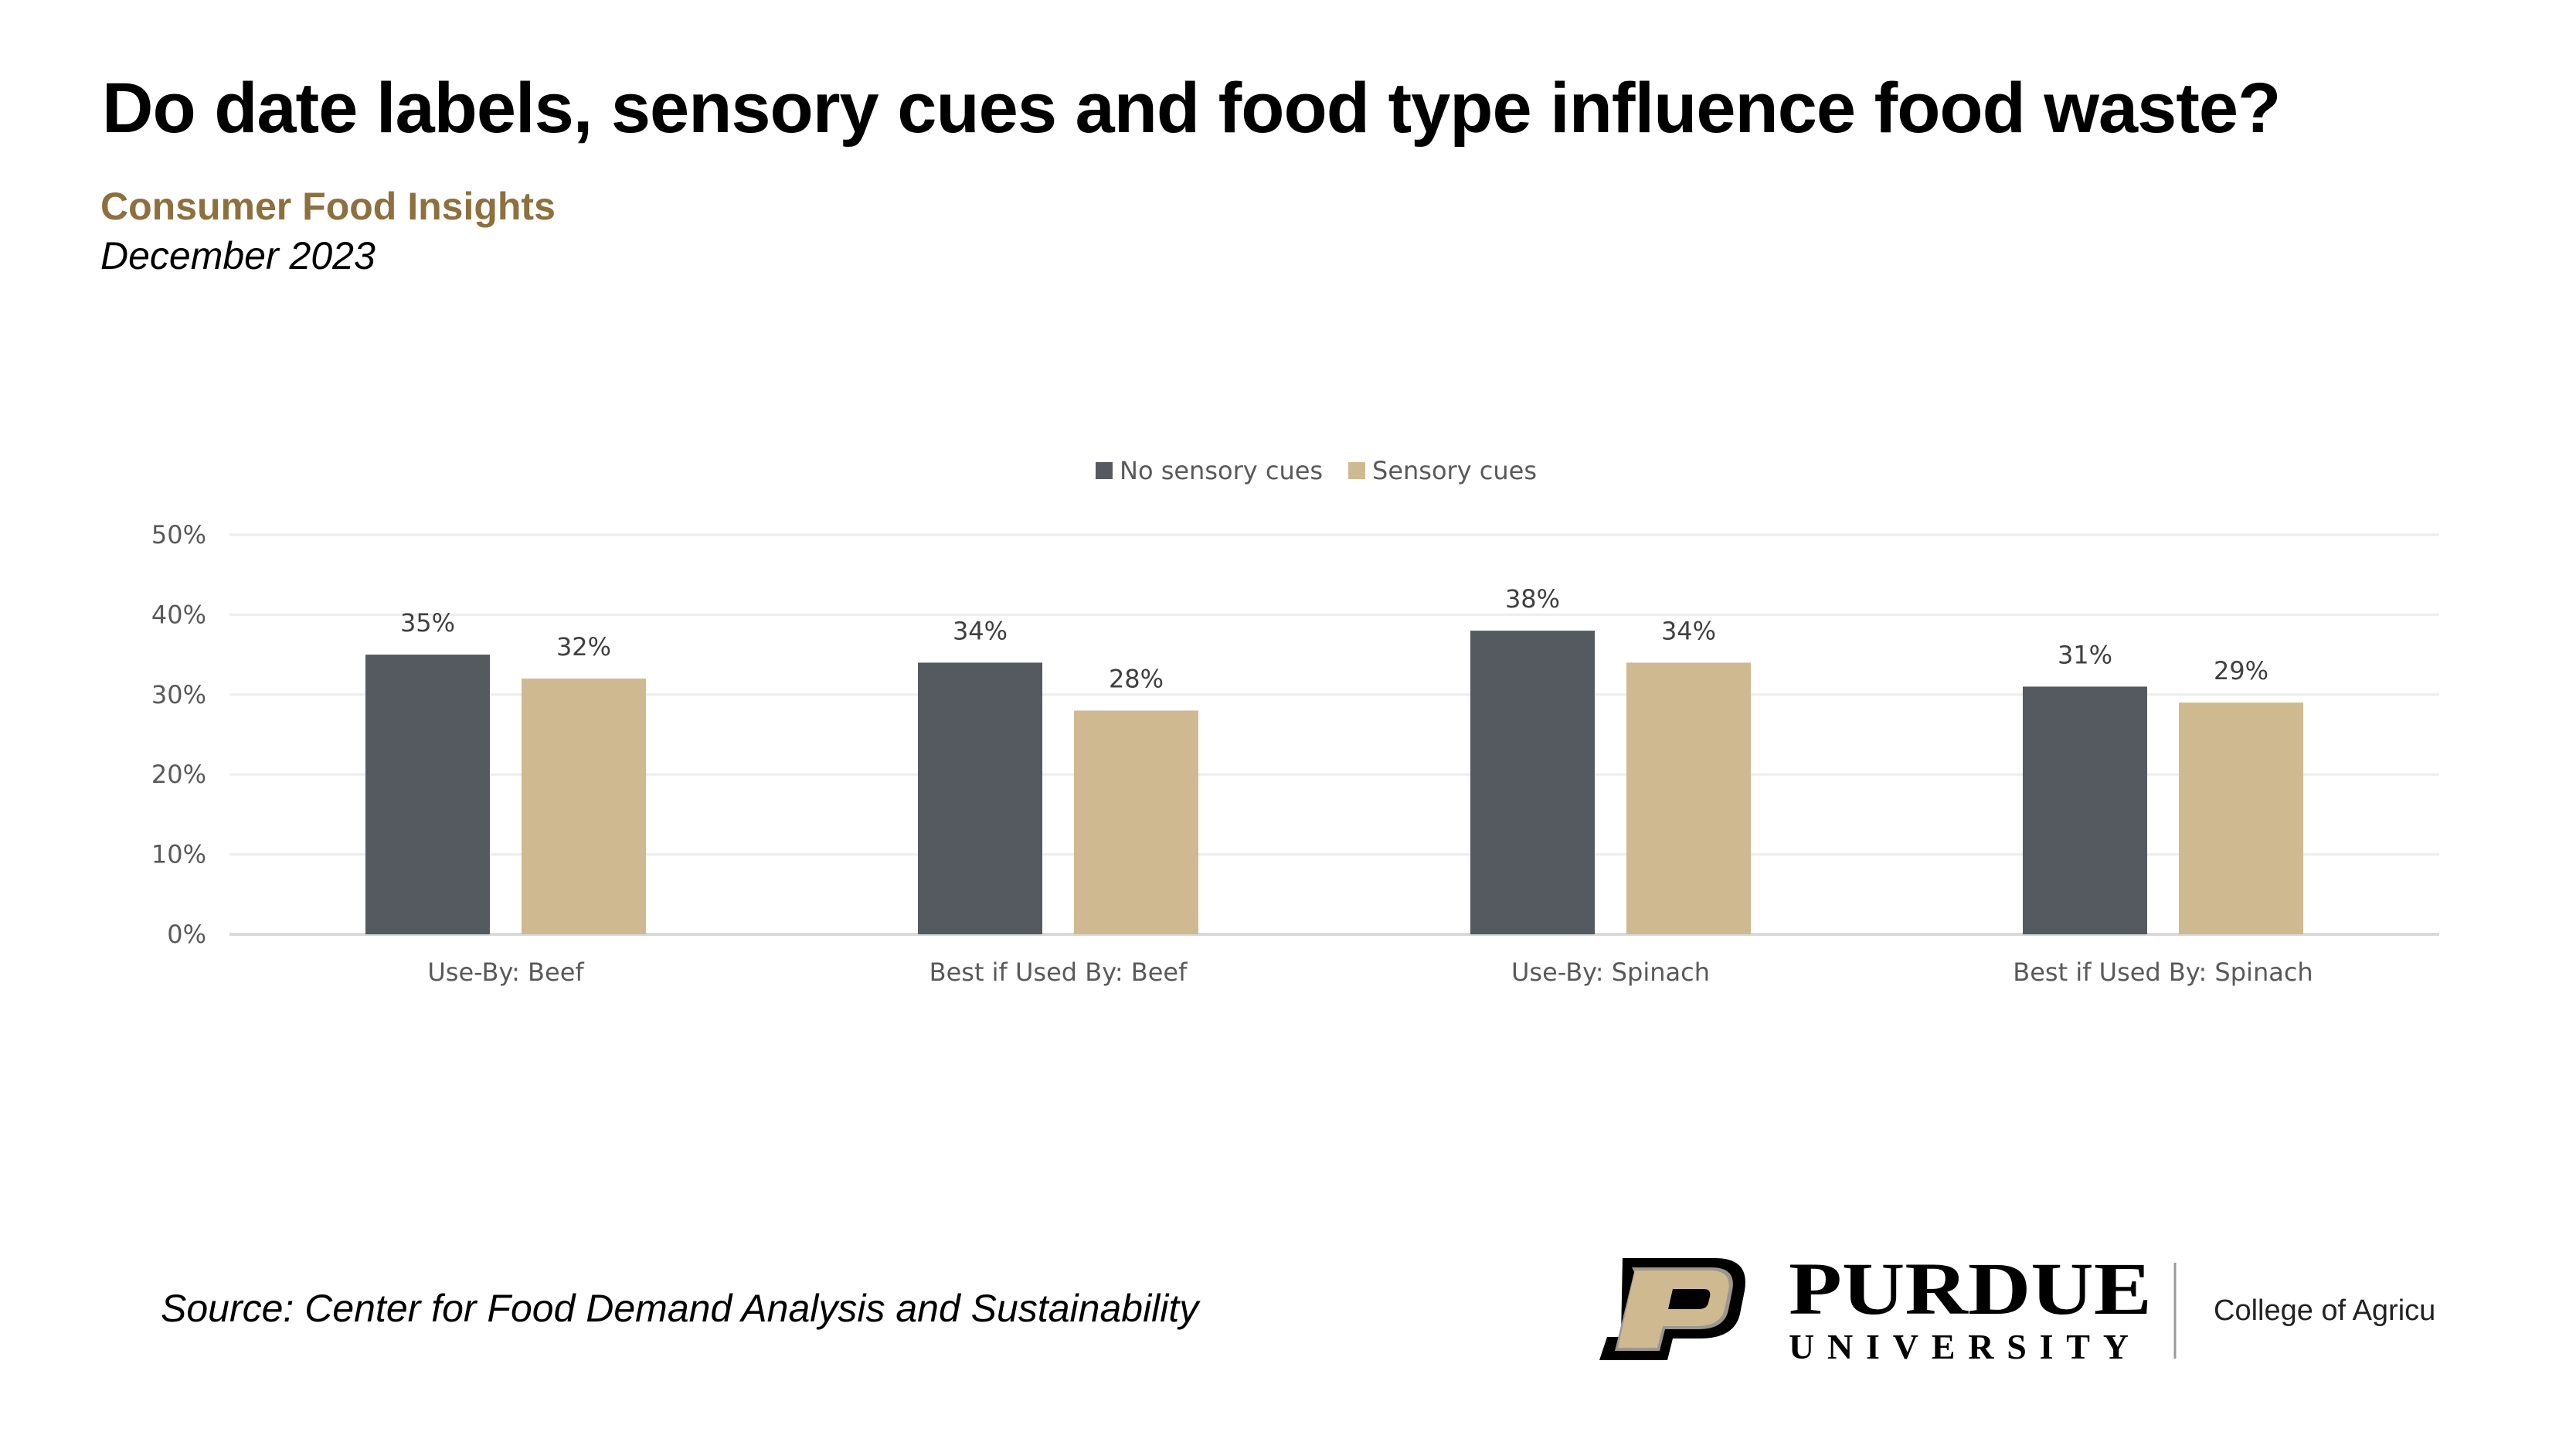  Describe the element at coordinates (1454, 471) in the screenshot. I see `legend-label: Sensory cues` at that location.